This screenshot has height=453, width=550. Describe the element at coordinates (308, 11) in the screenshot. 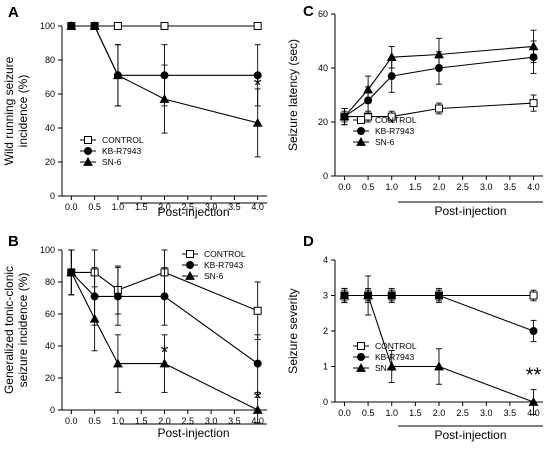

I see `panel-letter: C` at that location.